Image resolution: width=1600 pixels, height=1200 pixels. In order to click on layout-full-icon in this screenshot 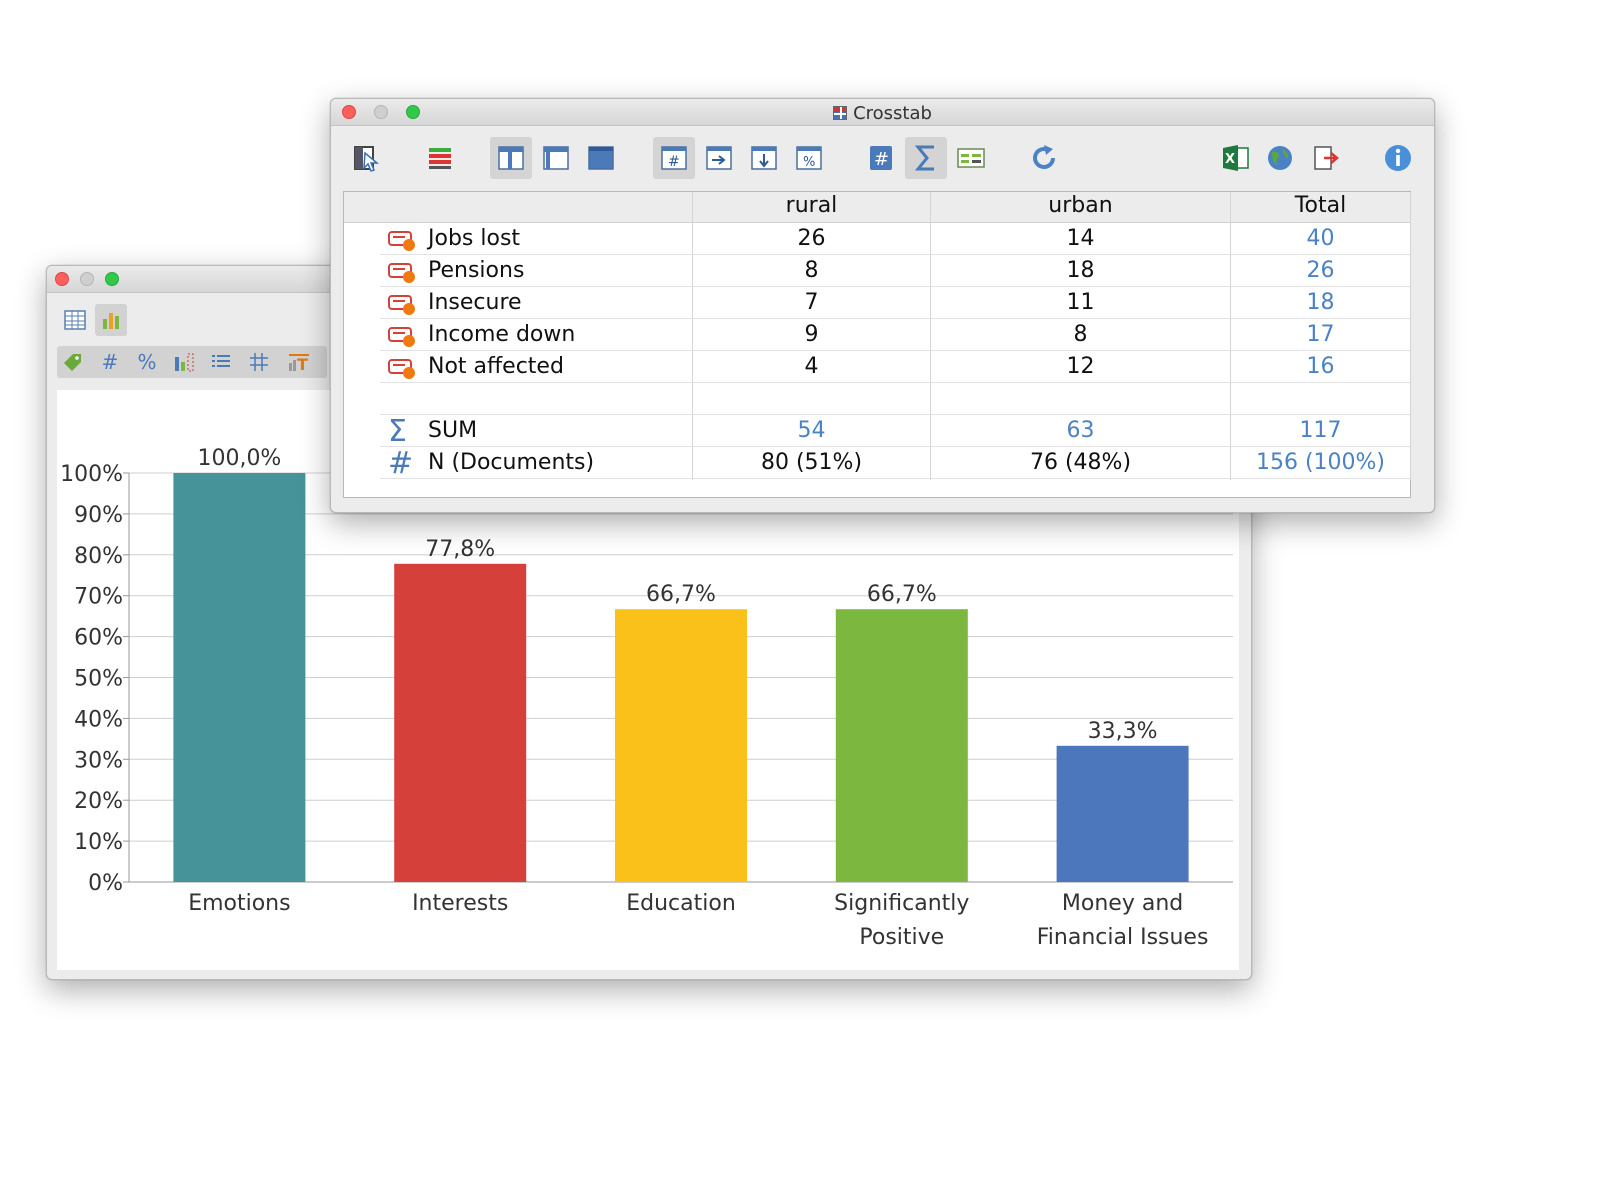, I will do `click(601, 158)`.